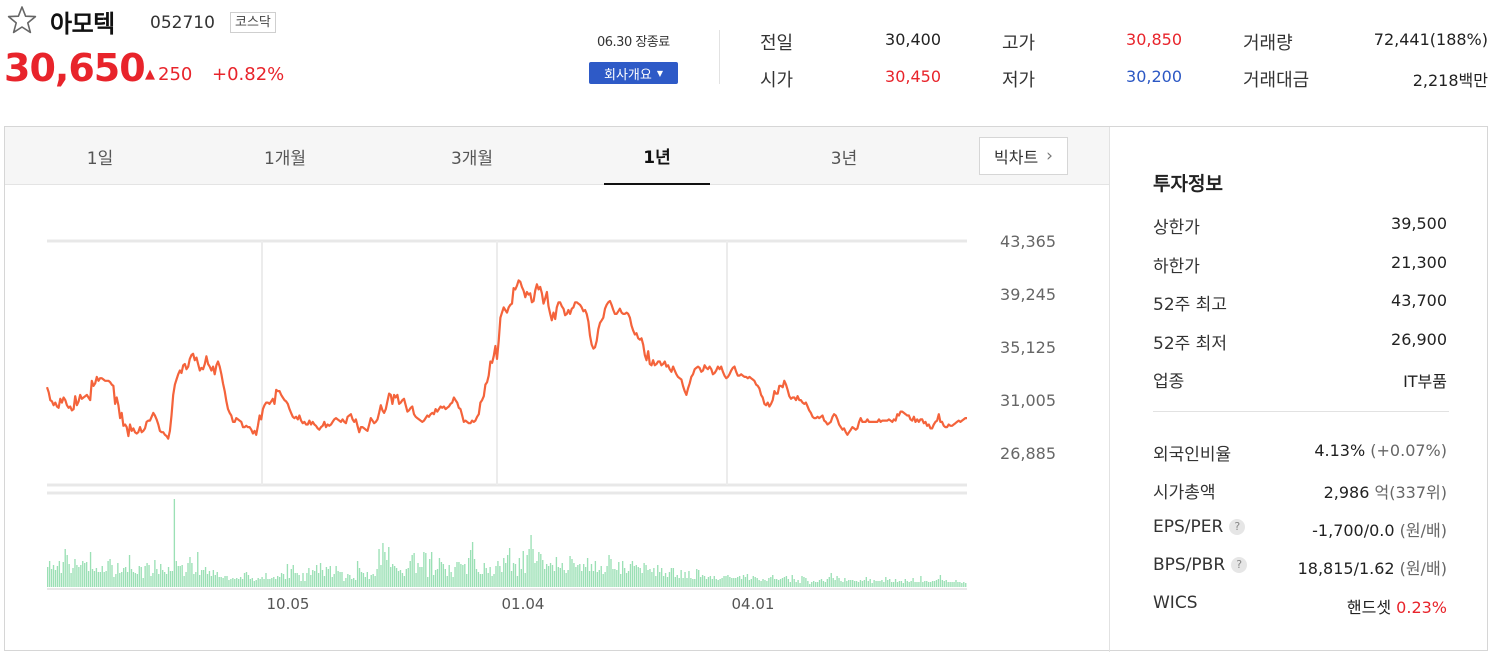 This screenshot has width=1492, height=655. I want to click on stock-code: 052710, so click(182, 23).